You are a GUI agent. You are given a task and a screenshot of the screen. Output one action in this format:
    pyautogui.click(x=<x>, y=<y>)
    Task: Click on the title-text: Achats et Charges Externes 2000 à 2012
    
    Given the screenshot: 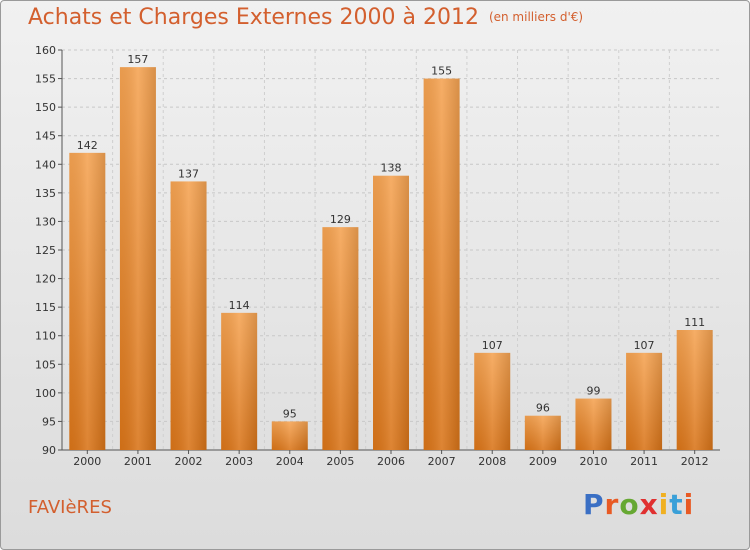 What is the action you would take?
    pyautogui.click(x=253, y=17)
    